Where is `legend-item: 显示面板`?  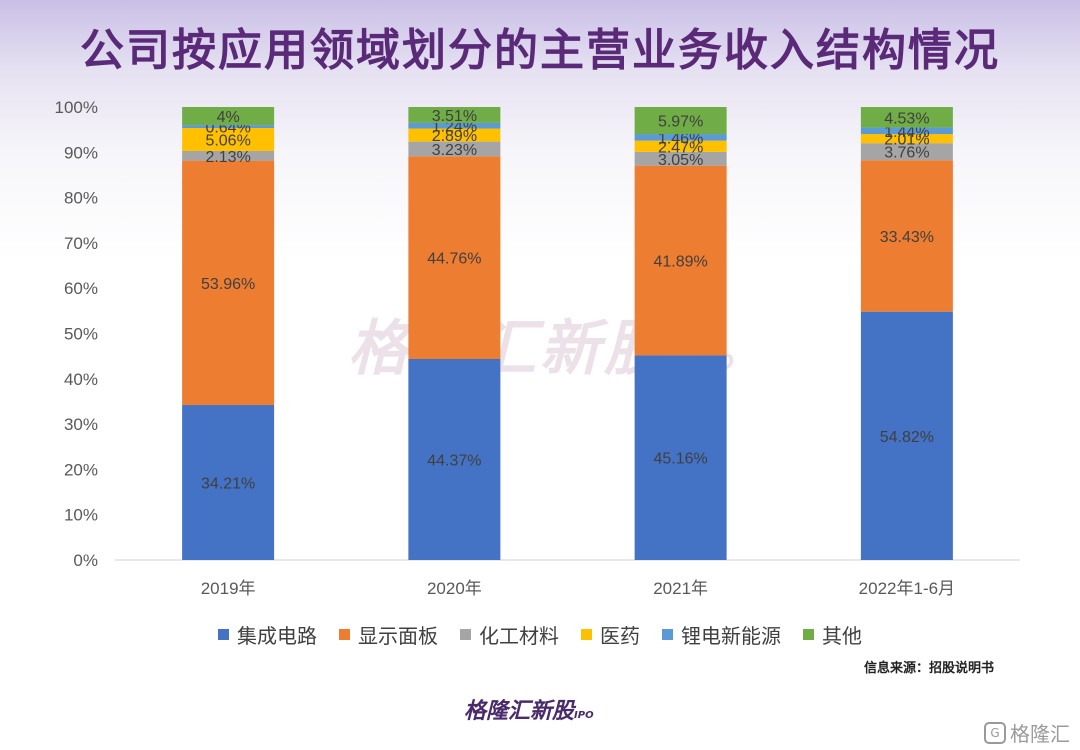 legend-item: 显示面板 is located at coordinates (388, 634).